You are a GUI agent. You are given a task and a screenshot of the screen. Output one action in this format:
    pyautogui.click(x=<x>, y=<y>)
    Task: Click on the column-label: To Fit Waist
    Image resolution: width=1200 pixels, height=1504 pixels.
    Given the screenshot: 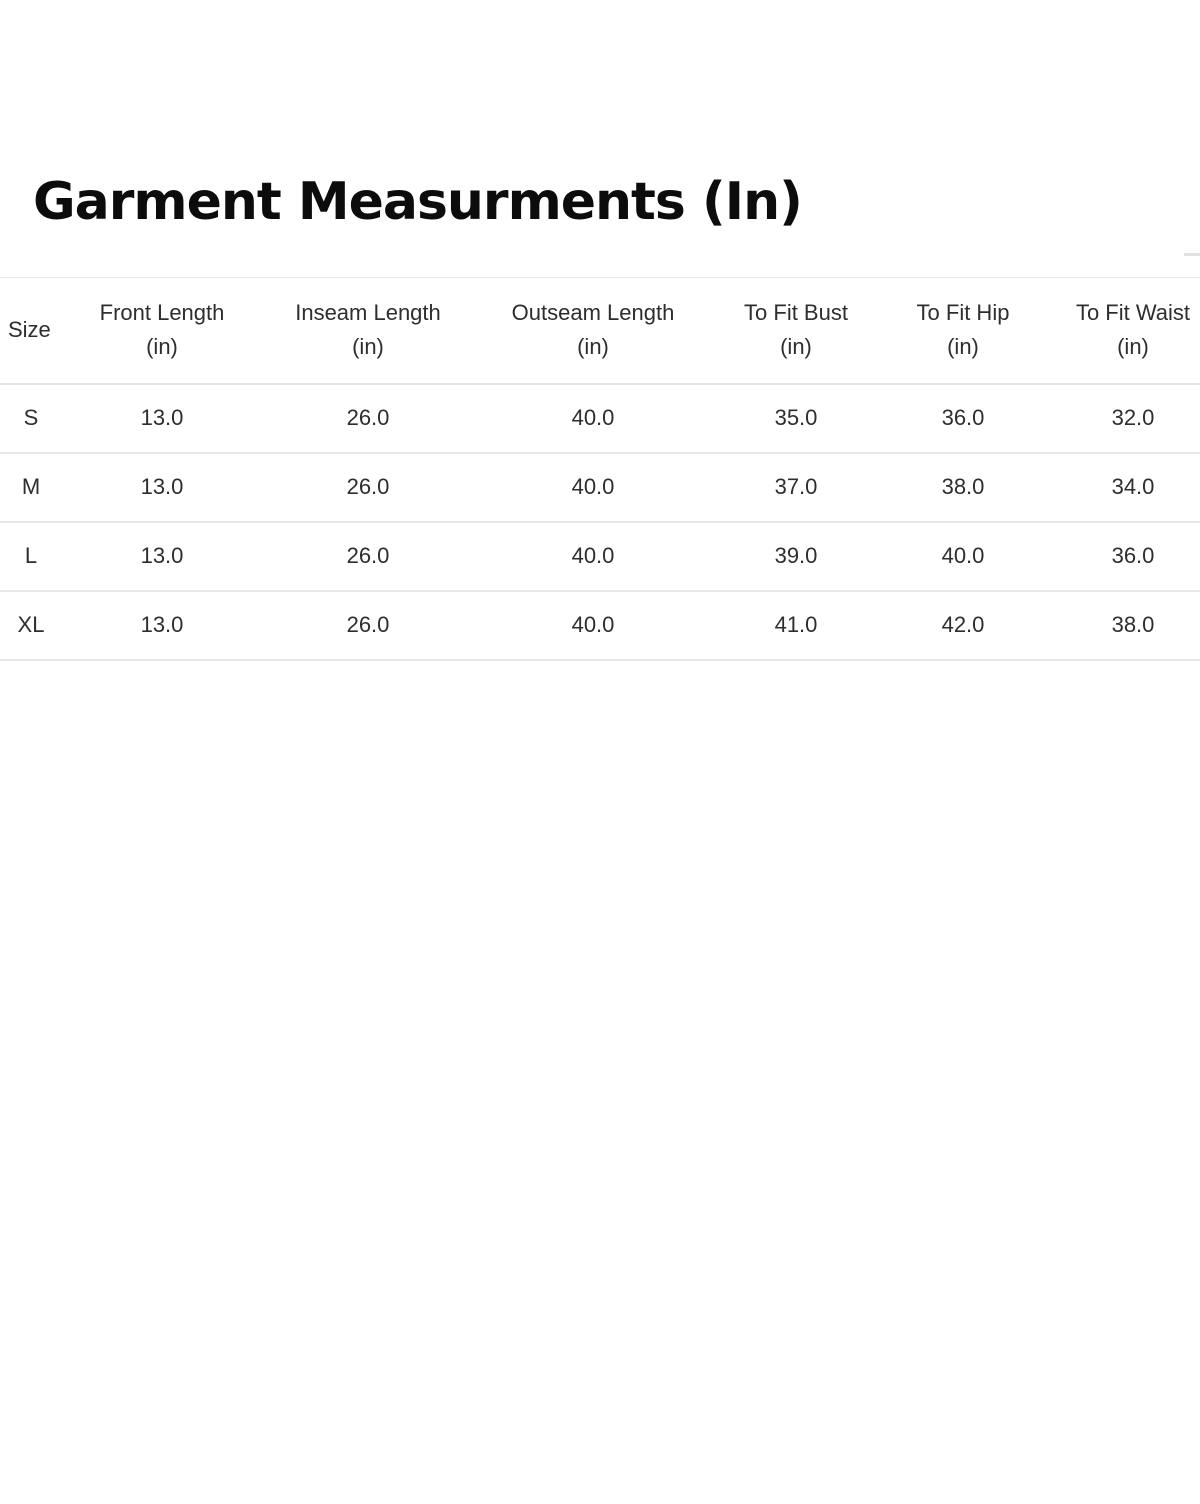 What is the action you would take?
    pyautogui.click(x=1133, y=313)
    